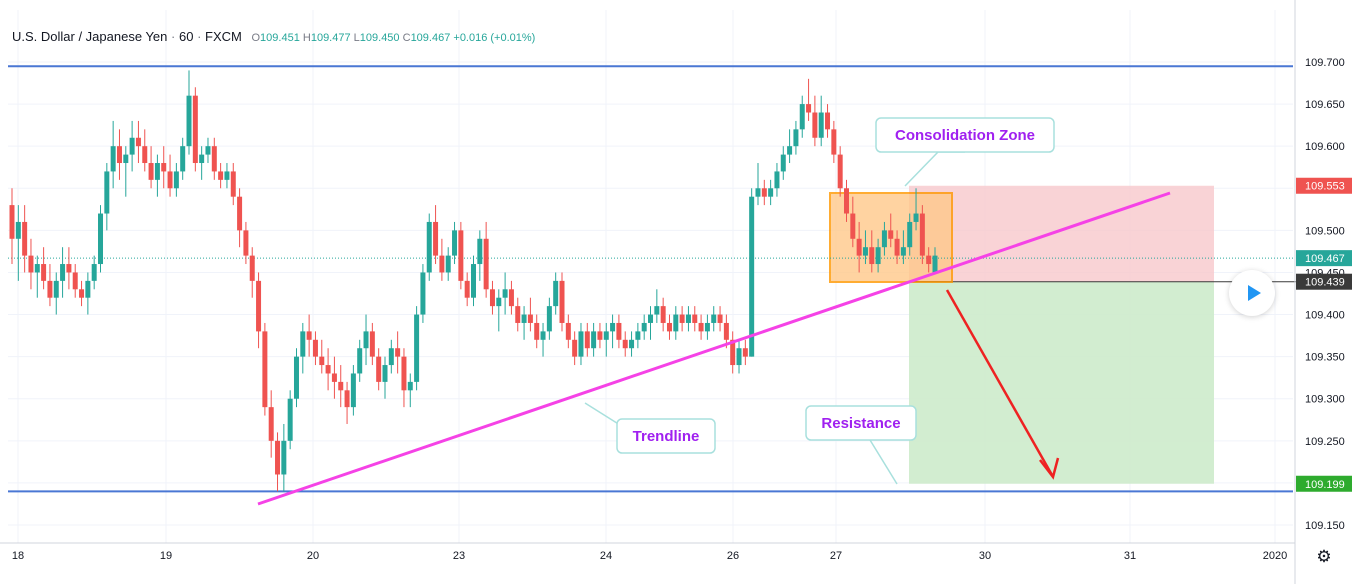  I want to click on time-tick-label: 2020, so click(1275, 556).